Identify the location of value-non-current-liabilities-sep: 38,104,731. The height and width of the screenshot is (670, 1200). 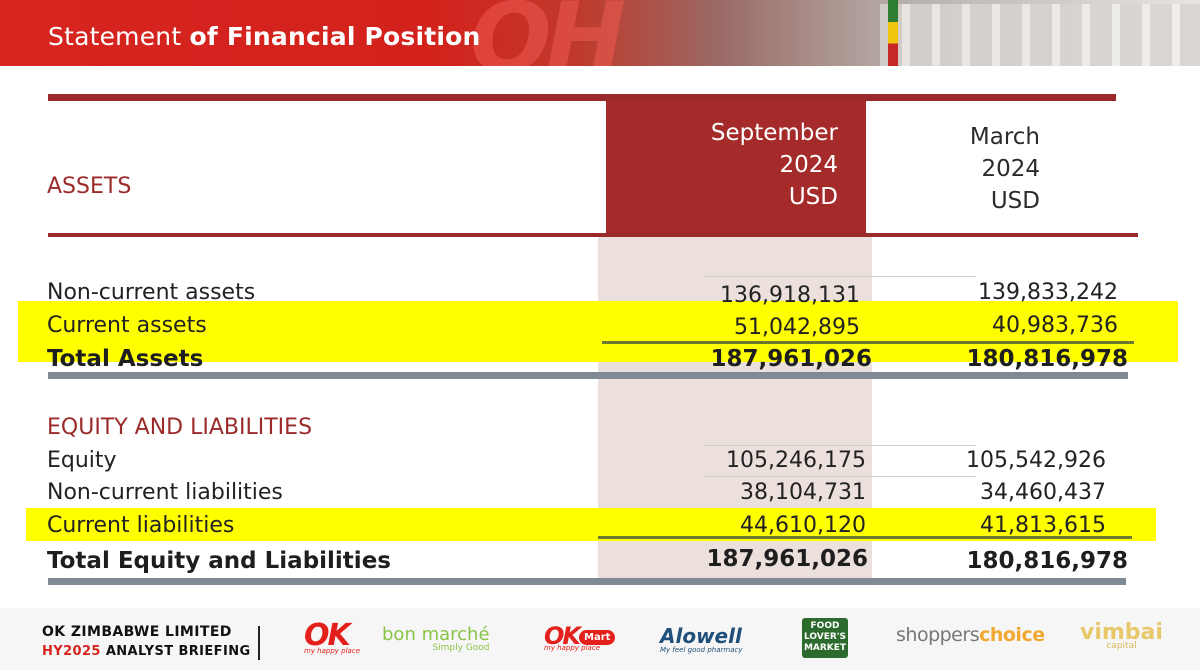
(803, 492).